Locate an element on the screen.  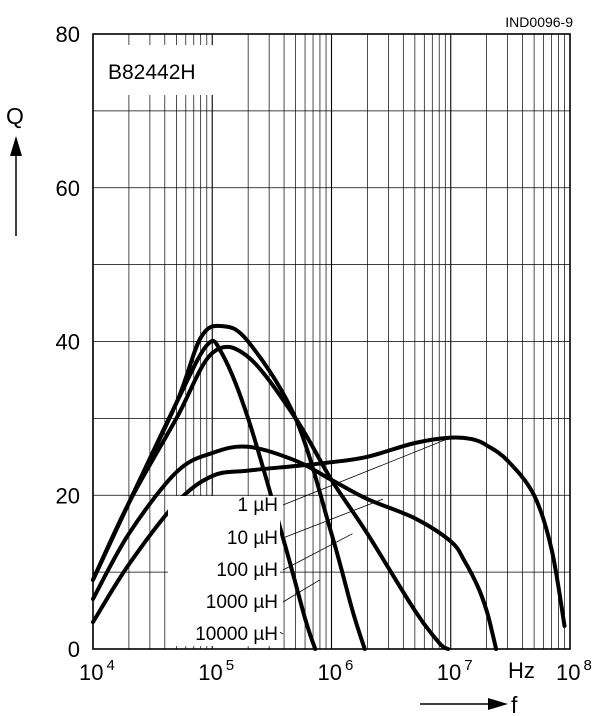
legend-entry-4: 1000 µH is located at coordinates (242, 602).